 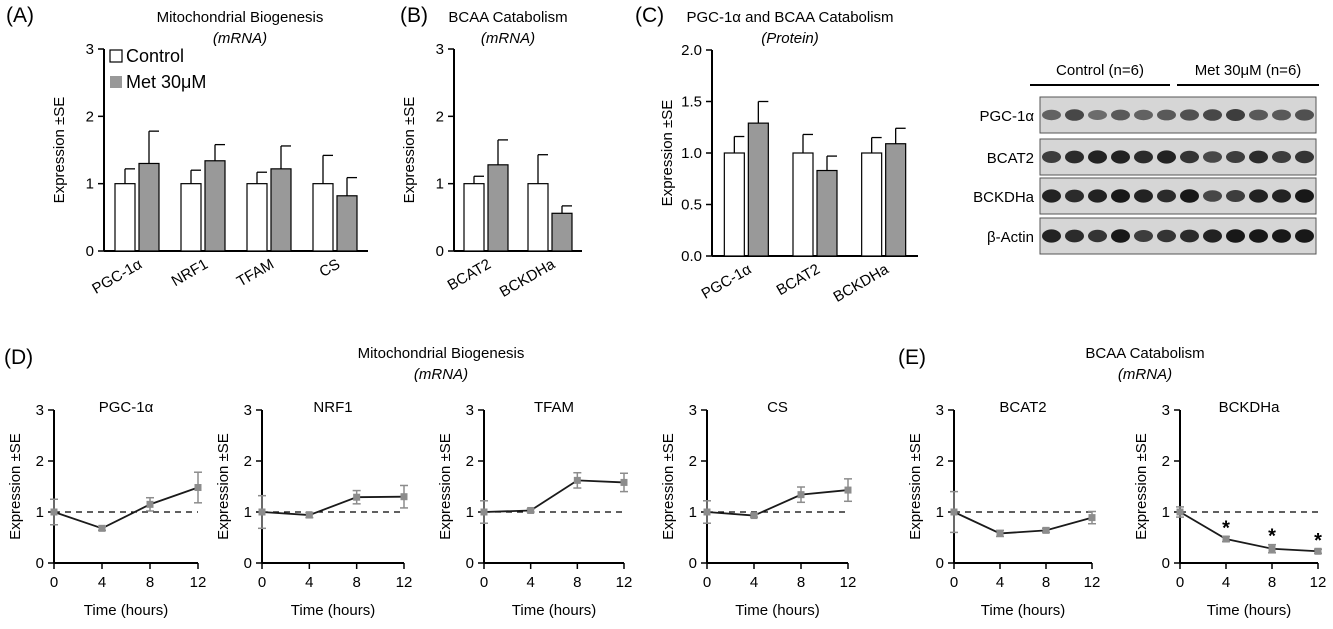 I want to click on group-subtitle-d: (mRNA), so click(x=441, y=374).